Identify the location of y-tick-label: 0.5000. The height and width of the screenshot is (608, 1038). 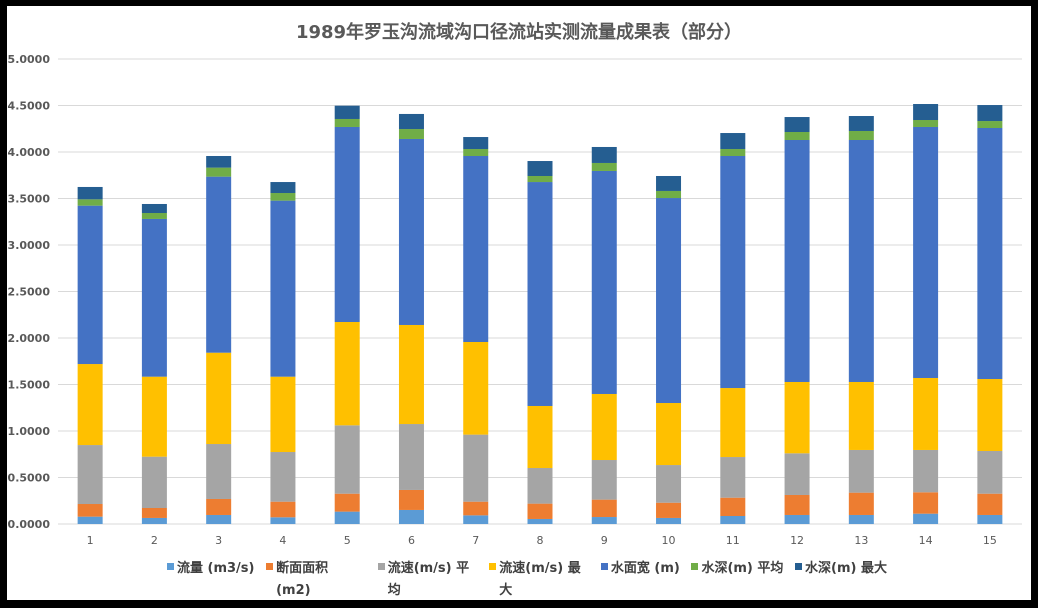
(29, 478).